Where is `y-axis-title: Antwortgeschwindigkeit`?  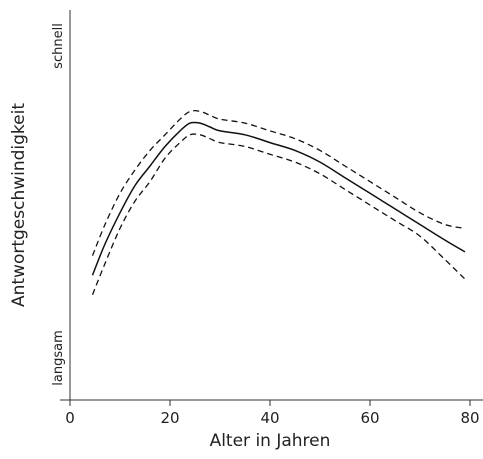
y-axis-title: Antwortgeschwindigkeit is located at coordinates (19, 205).